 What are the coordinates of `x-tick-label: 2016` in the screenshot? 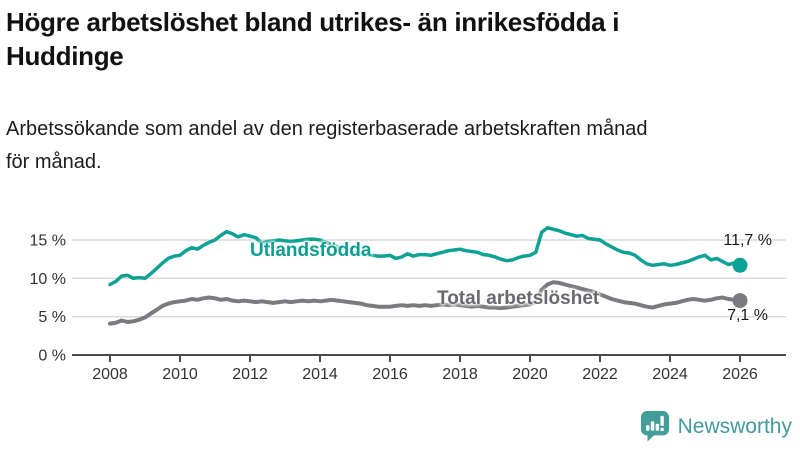 It's located at (390, 374).